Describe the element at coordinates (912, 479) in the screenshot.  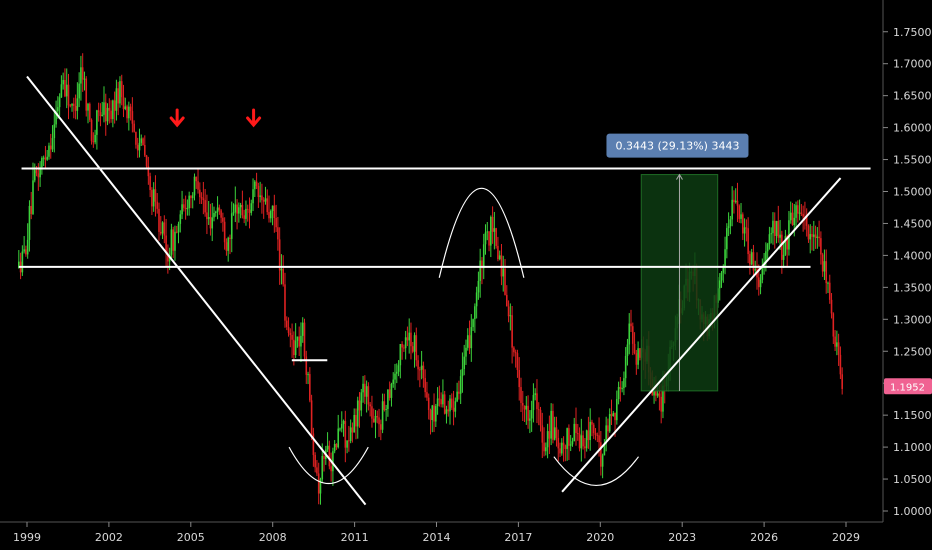
I see `price-tick-label: 1.0500` at that location.